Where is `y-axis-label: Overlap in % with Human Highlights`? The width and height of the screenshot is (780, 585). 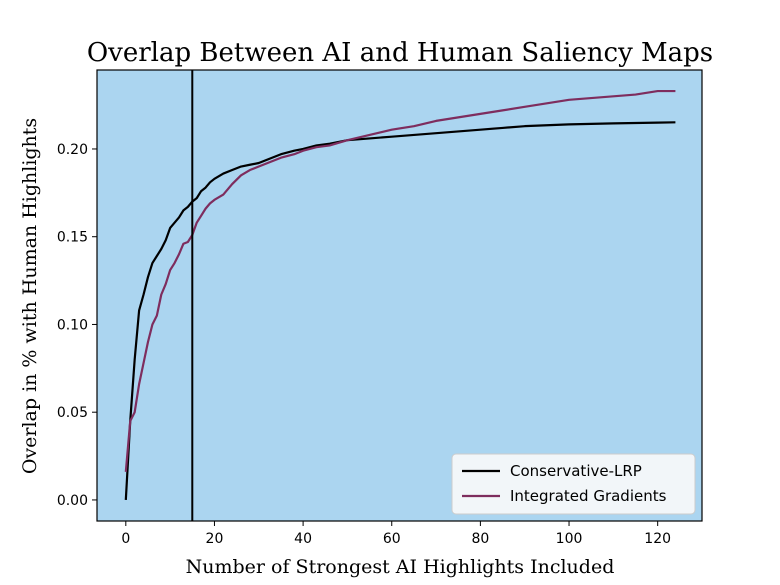
y-axis-label: Overlap in % with Human Highlights is located at coordinates (30, 296).